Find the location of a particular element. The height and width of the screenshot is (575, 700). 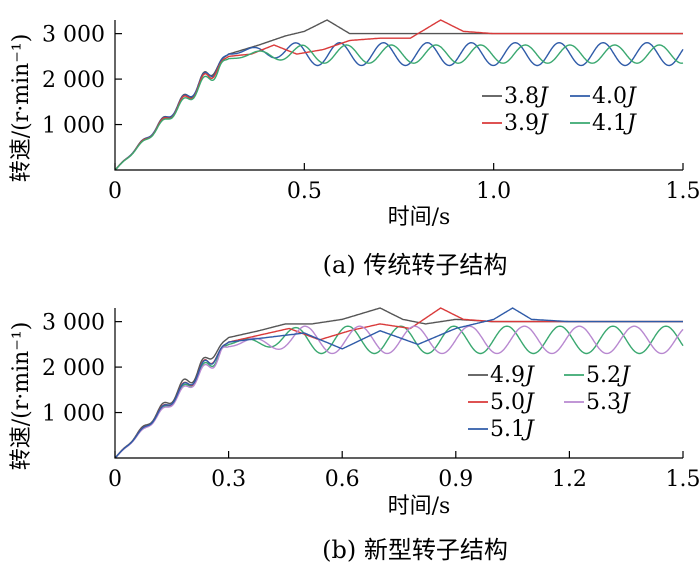

chart-a-caption: (a) 传统转子结构 is located at coordinates (415, 265).